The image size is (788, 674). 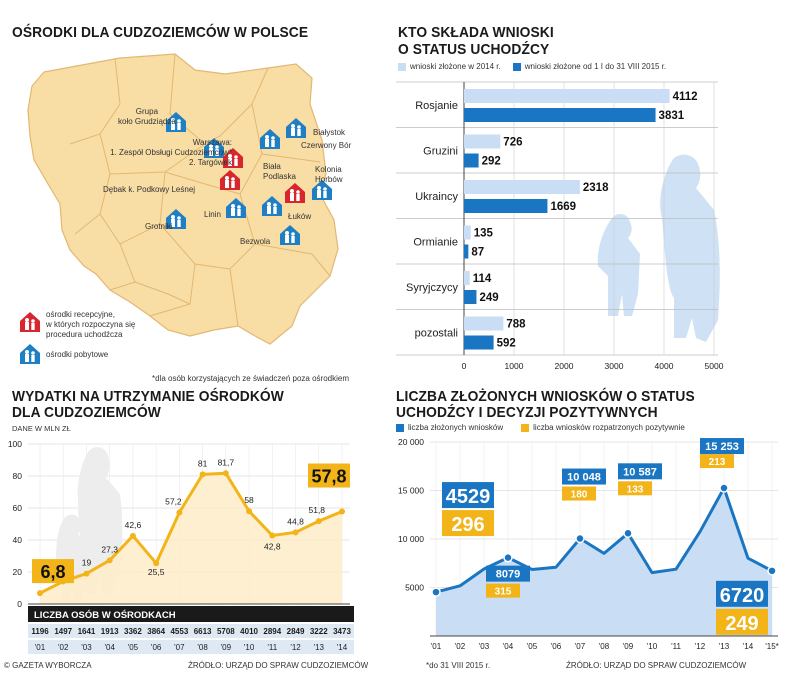 What do you see at coordinates (672, 116) in the screenshot?
I see `bar-value-label: 3831` at bounding box center [672, 116].